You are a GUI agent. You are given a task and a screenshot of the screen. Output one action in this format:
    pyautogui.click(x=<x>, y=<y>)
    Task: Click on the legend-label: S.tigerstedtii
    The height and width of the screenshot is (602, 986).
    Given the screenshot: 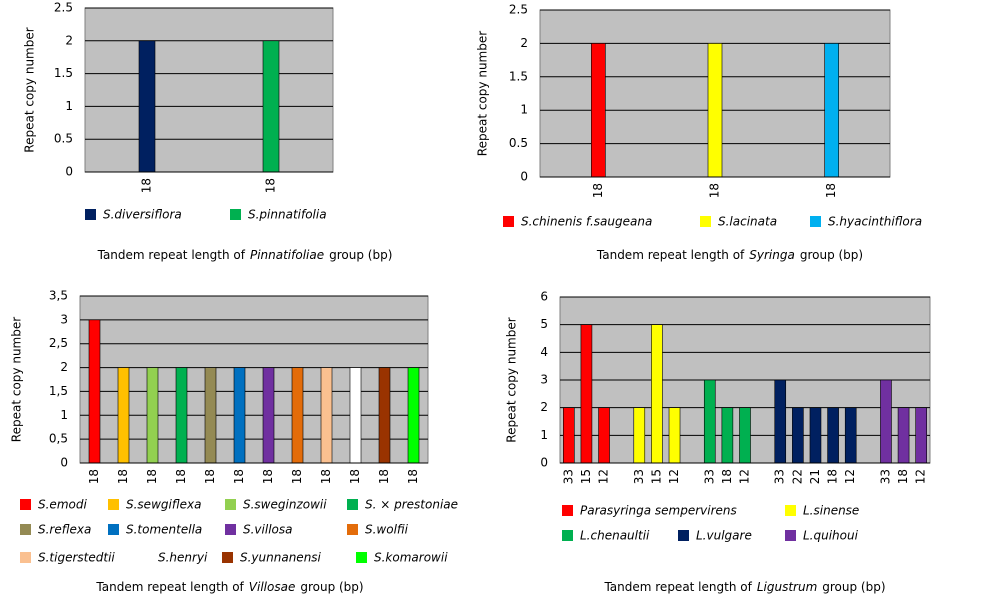 What is the action you would take?
    pyautogui.click(x=76, y=558)
    